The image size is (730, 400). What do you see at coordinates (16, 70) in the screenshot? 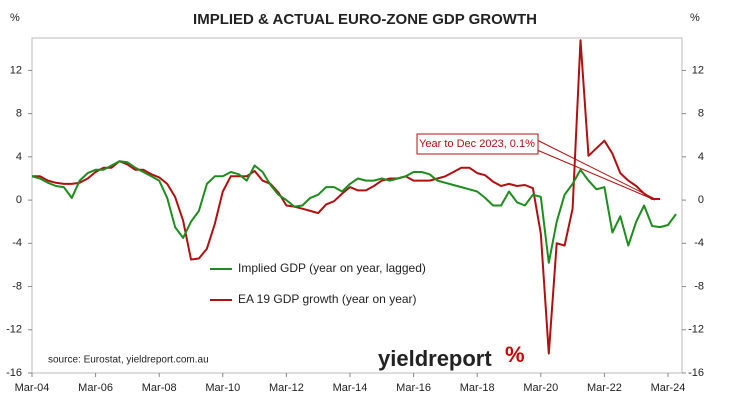
I see `y-tick-label: 12` at bounding box center [16, 70].